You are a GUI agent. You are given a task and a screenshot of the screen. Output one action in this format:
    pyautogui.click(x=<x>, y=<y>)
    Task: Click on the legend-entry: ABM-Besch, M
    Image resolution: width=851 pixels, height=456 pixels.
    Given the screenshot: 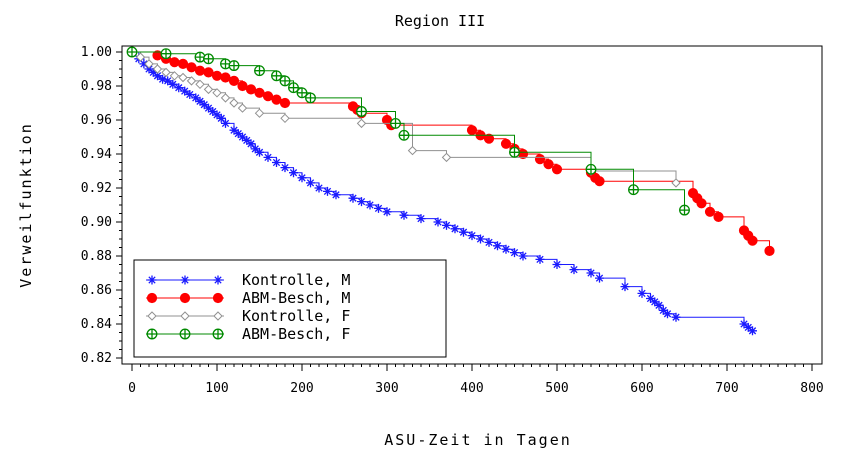 What is the action you would take?
    pyautogui.click(x=248, y=298)
    